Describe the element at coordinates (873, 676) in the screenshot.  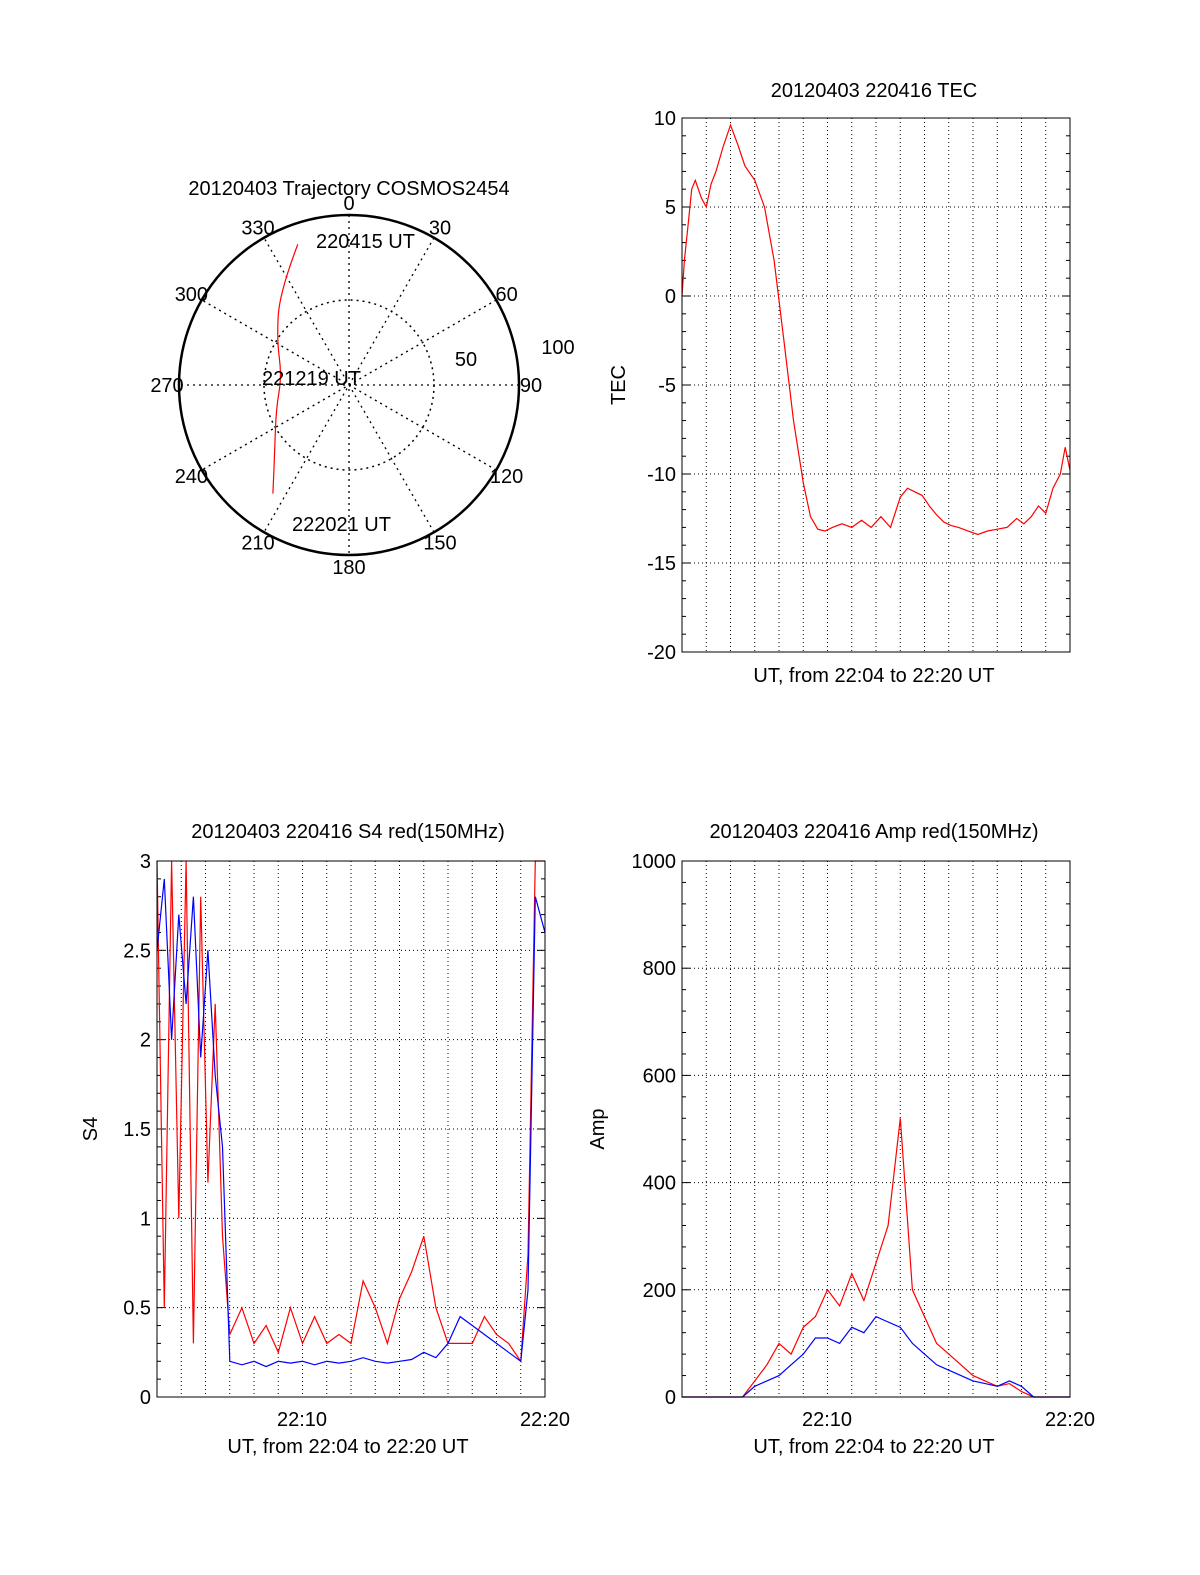
I see `tec-x-label: UT, from 22:04 to 22:20 UT` at that location.